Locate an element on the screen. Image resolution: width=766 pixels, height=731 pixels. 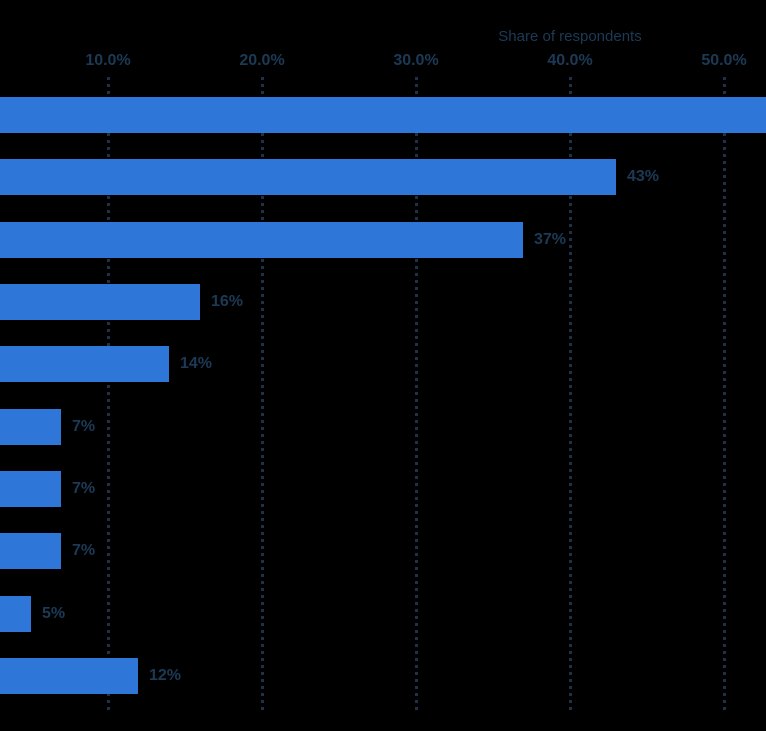
x-axis-tick-label: 20.0% is located at coordinates (262, 60).